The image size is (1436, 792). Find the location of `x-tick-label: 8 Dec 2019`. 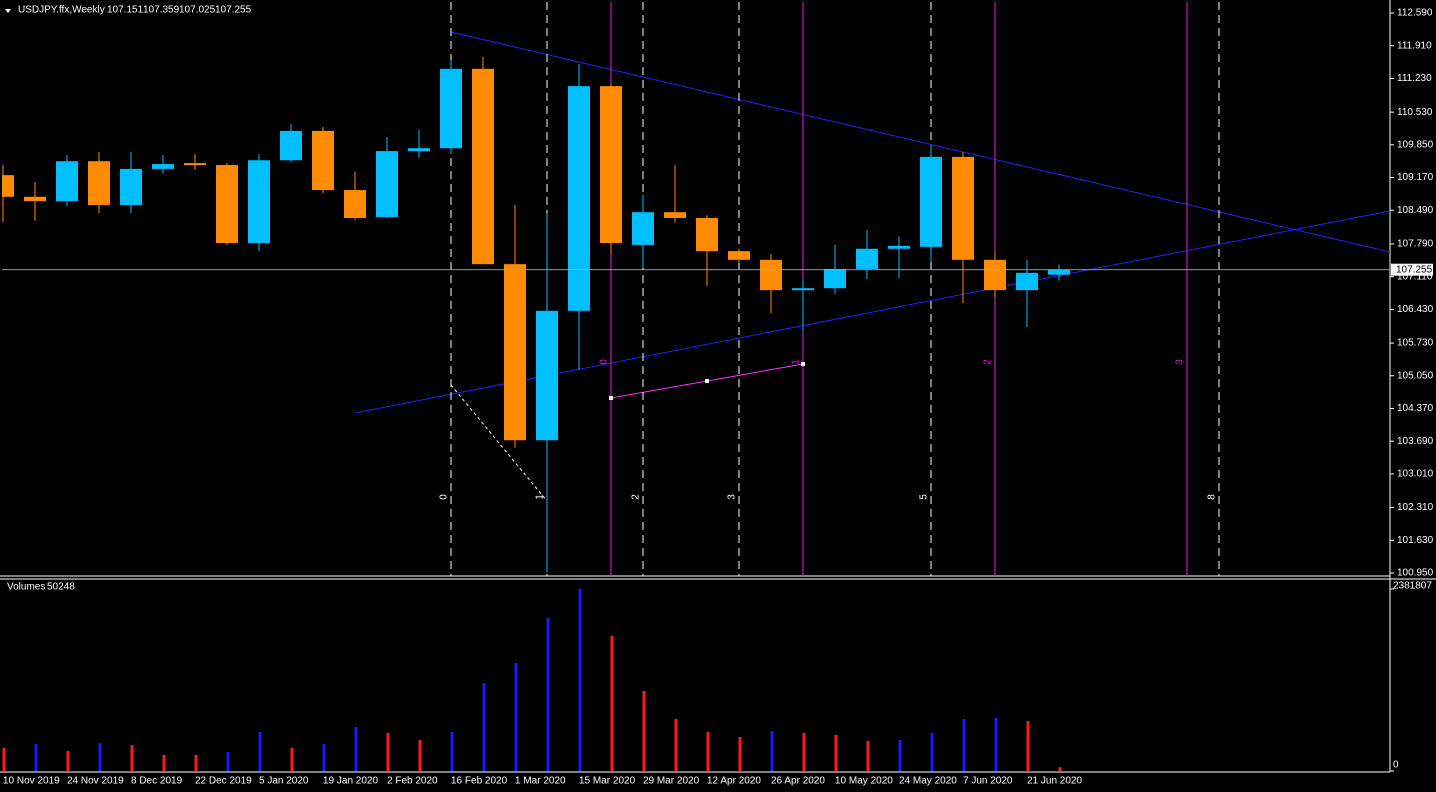

x-tick-label: 8 Dec 2019 is located at coordinates (157, 781).